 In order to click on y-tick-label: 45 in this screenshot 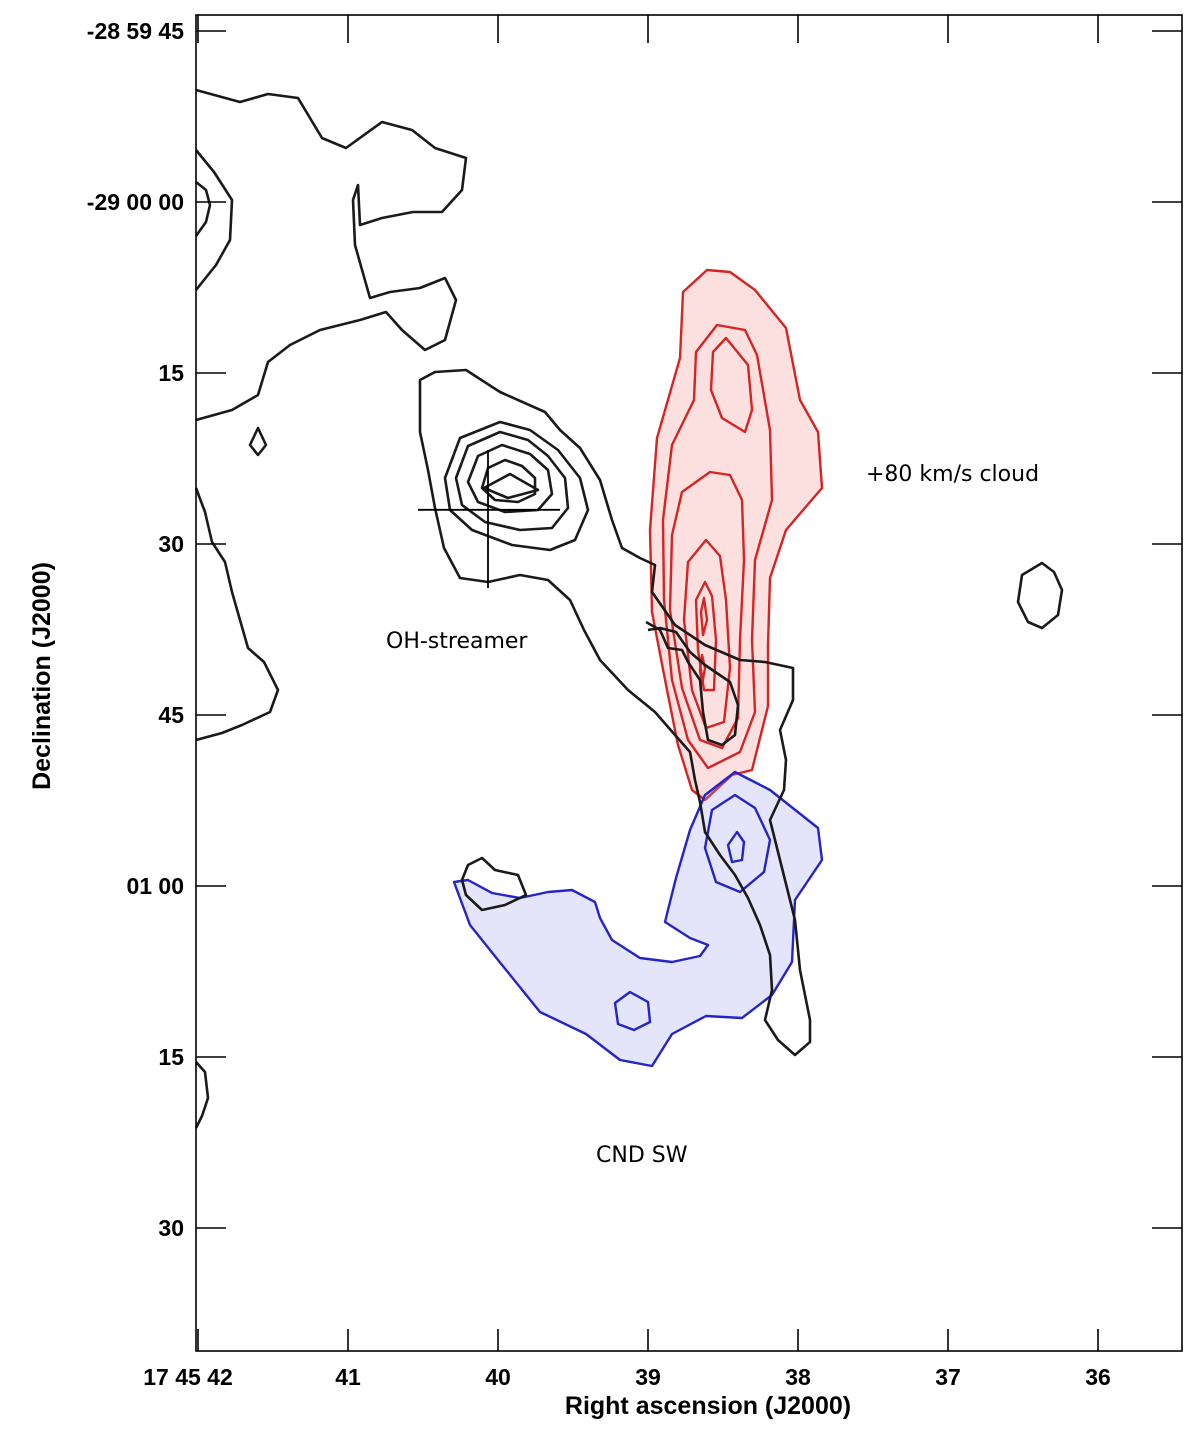, I will do `click(171, 715)`.